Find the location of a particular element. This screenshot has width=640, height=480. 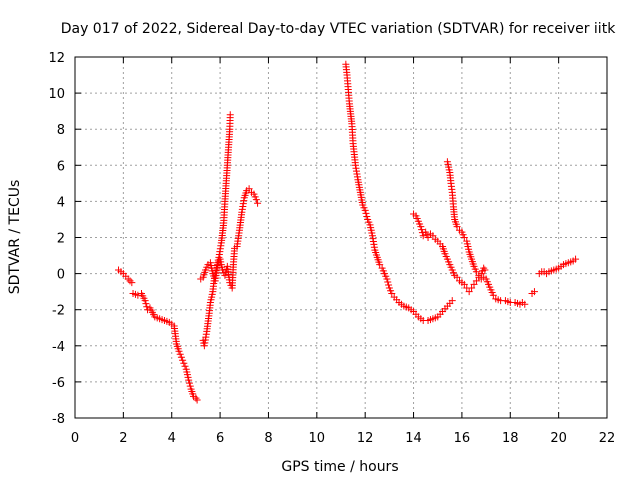

y-tick-label: -2 is located at coordinates (58, 311).